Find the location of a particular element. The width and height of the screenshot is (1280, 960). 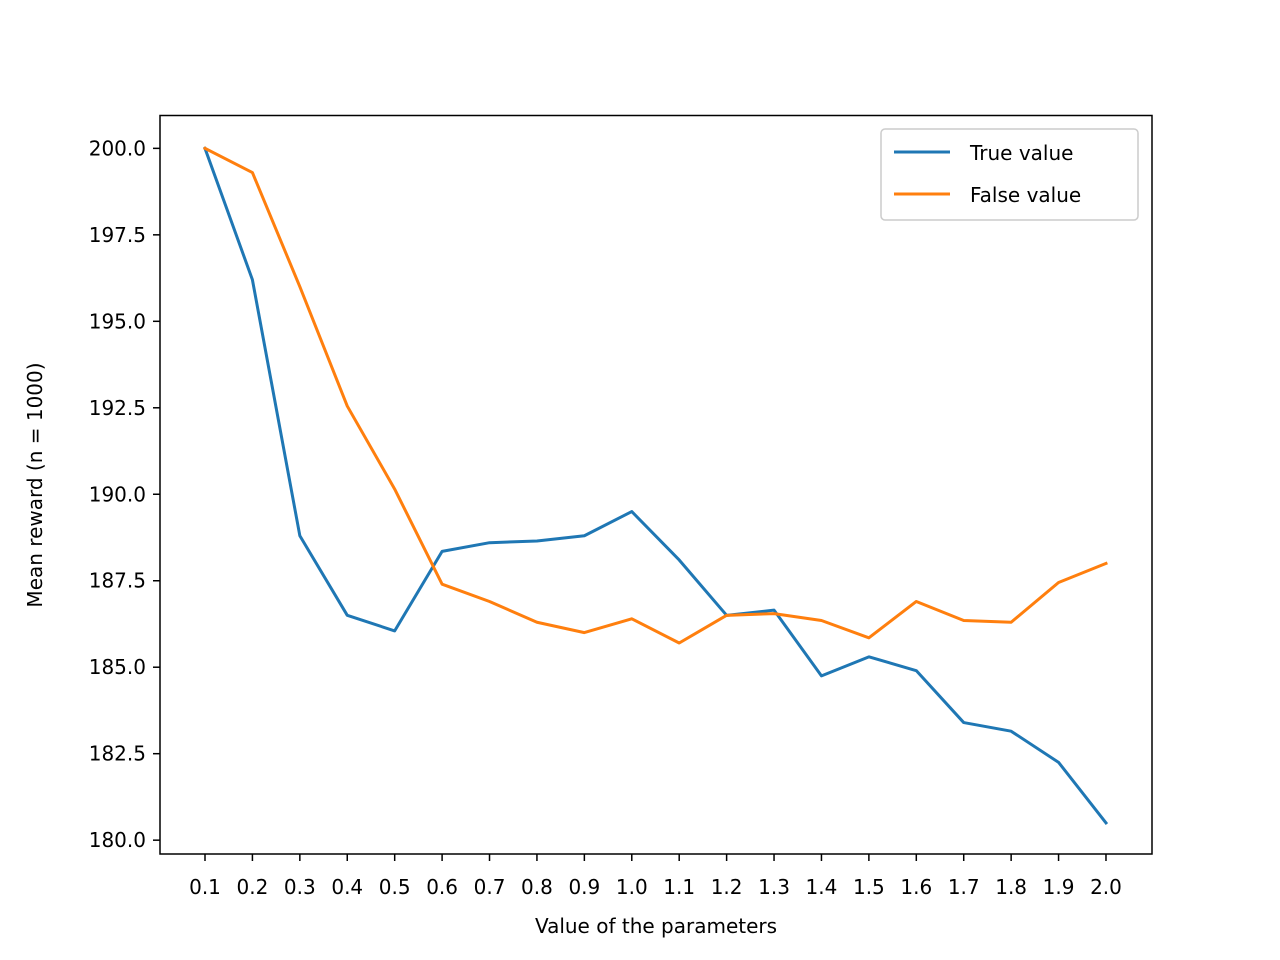

x-tick-label: 1.8 is located at coordinates (1011, 887).